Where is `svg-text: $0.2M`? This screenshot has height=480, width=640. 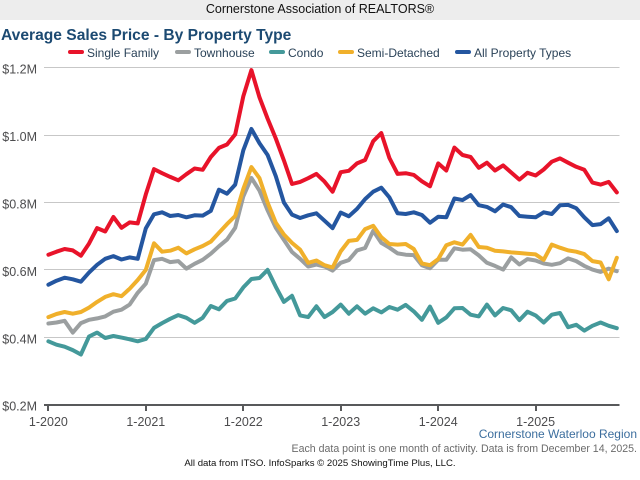 svg-text: $0.2M is located at coordinates (19, 407).